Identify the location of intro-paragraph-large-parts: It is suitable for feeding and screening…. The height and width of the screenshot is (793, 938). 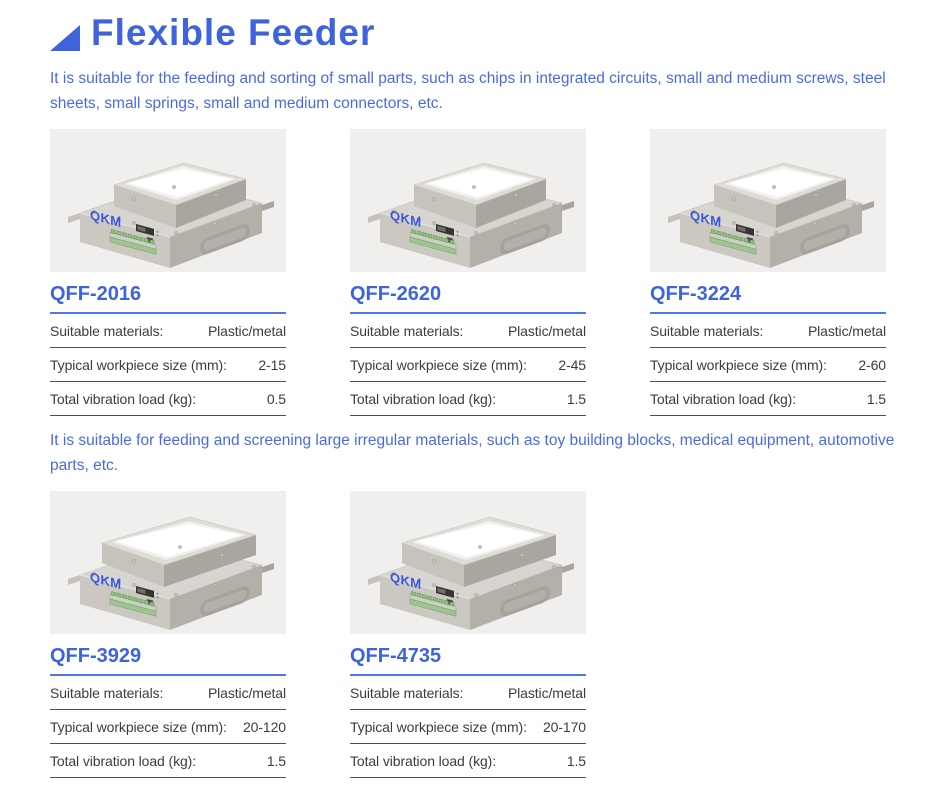
(472, 453).